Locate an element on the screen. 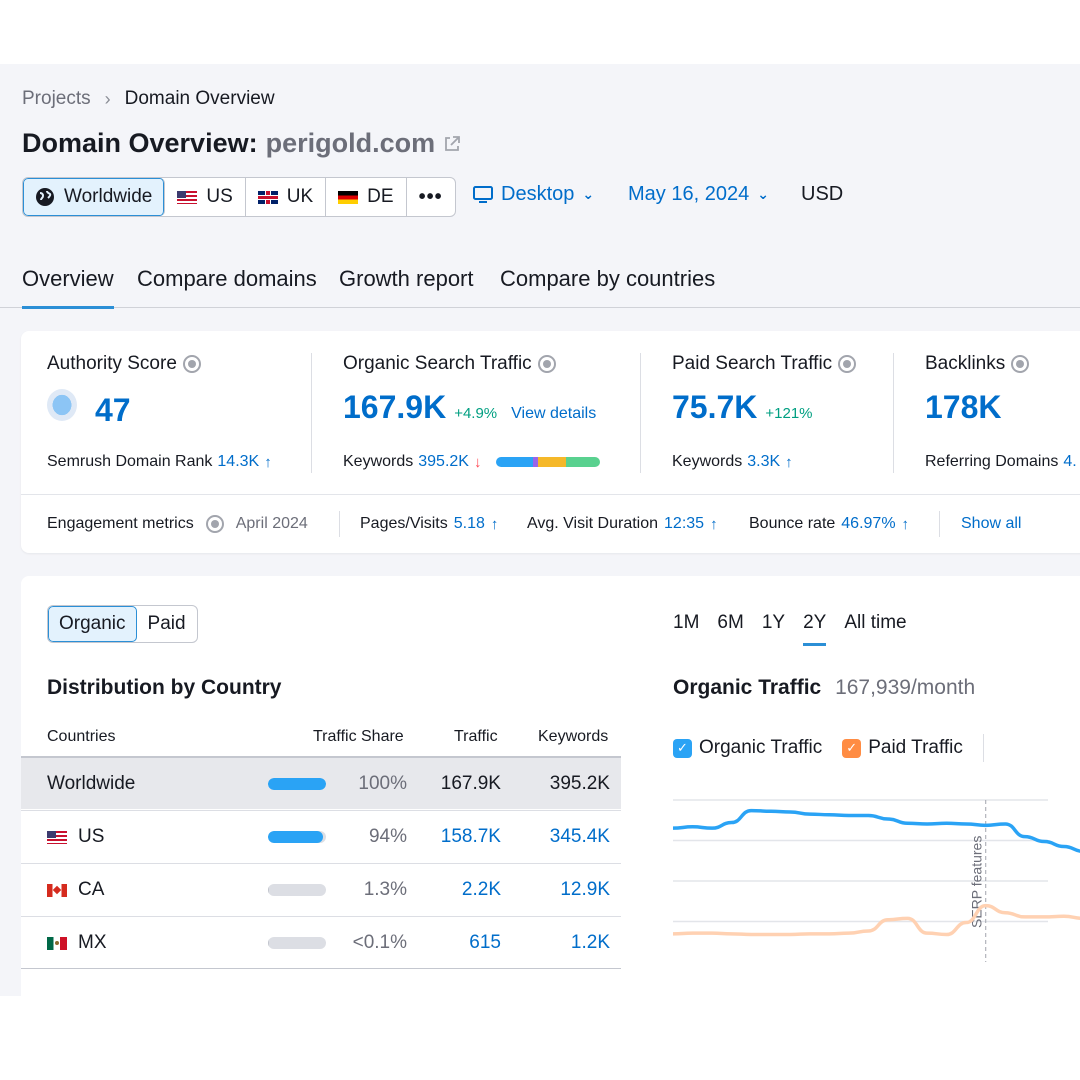 The width and height of the screenshot is (1080, 1080). engagement-title: Engagement metrics is located at coordinates (120, 523).